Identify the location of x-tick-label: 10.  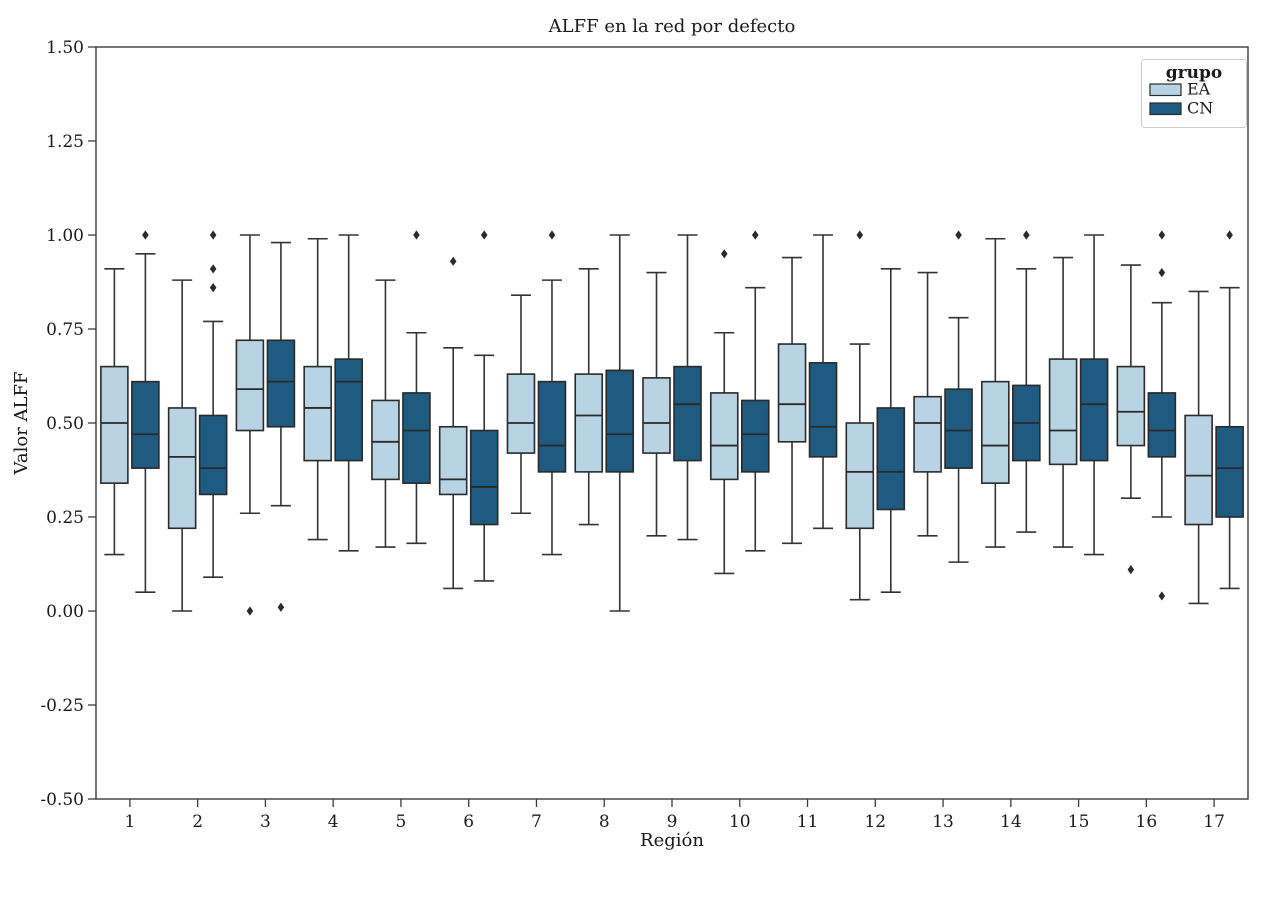
(740, 822).